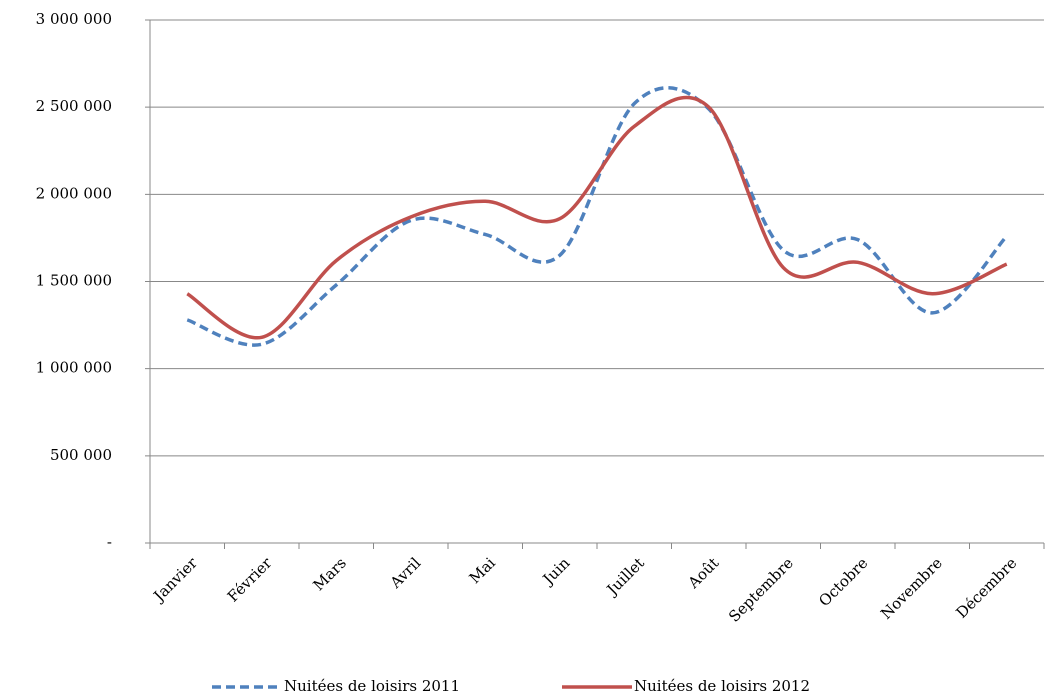  What do you see at coordinates (329, 574) in the screenshot?
I see `x-tick-label: Mars` at bounding box center [329, 574].